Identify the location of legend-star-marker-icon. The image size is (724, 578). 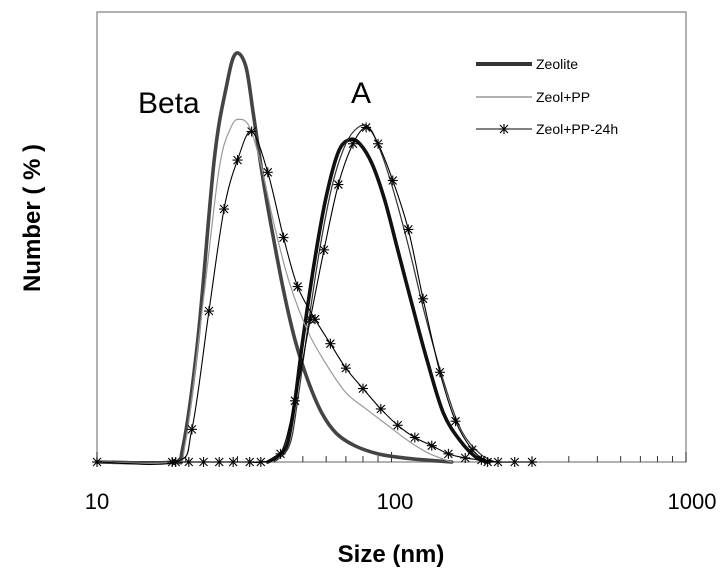
(504, 129).